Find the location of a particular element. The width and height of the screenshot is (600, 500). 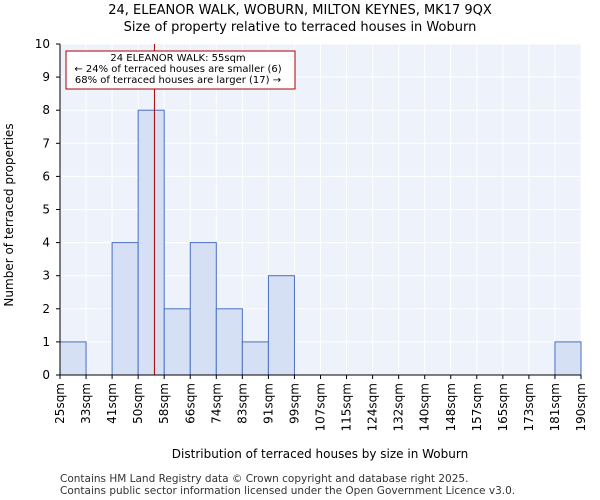

x-tick-label: 74sqm is located at coordinates (216, 403).